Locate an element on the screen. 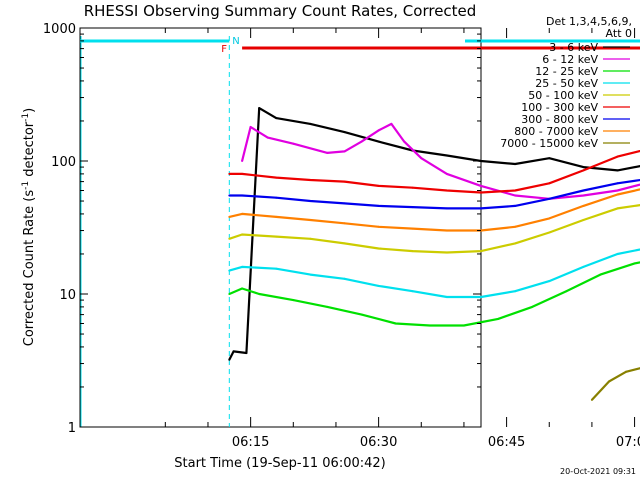 The image size is (640, 480). x-tick-label: 06:30 is located at coordinates (378, 442).